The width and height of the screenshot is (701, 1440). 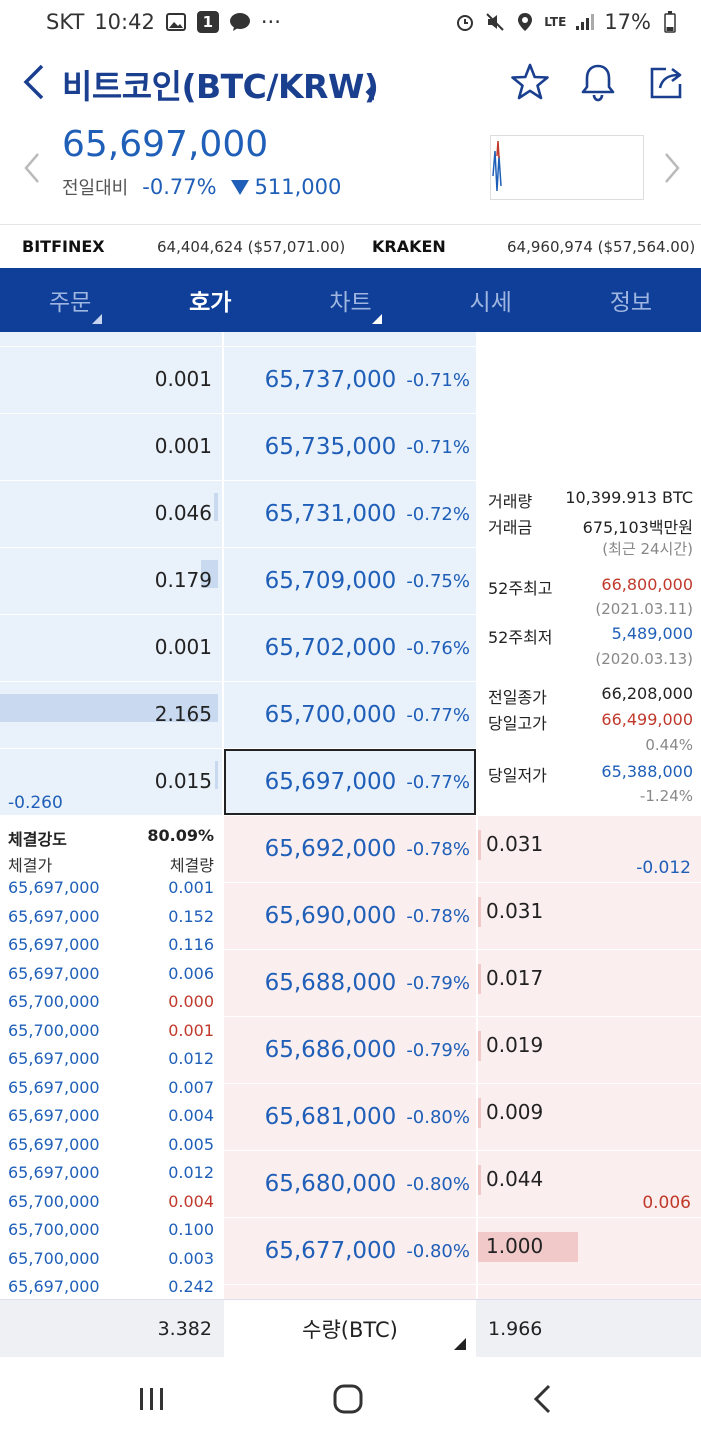 What do you see at coordinates (251, 246) in the screenshot?
I see `exchange-value: 64,404,624 ($57,071.00)` at bounding box center [251, 246].